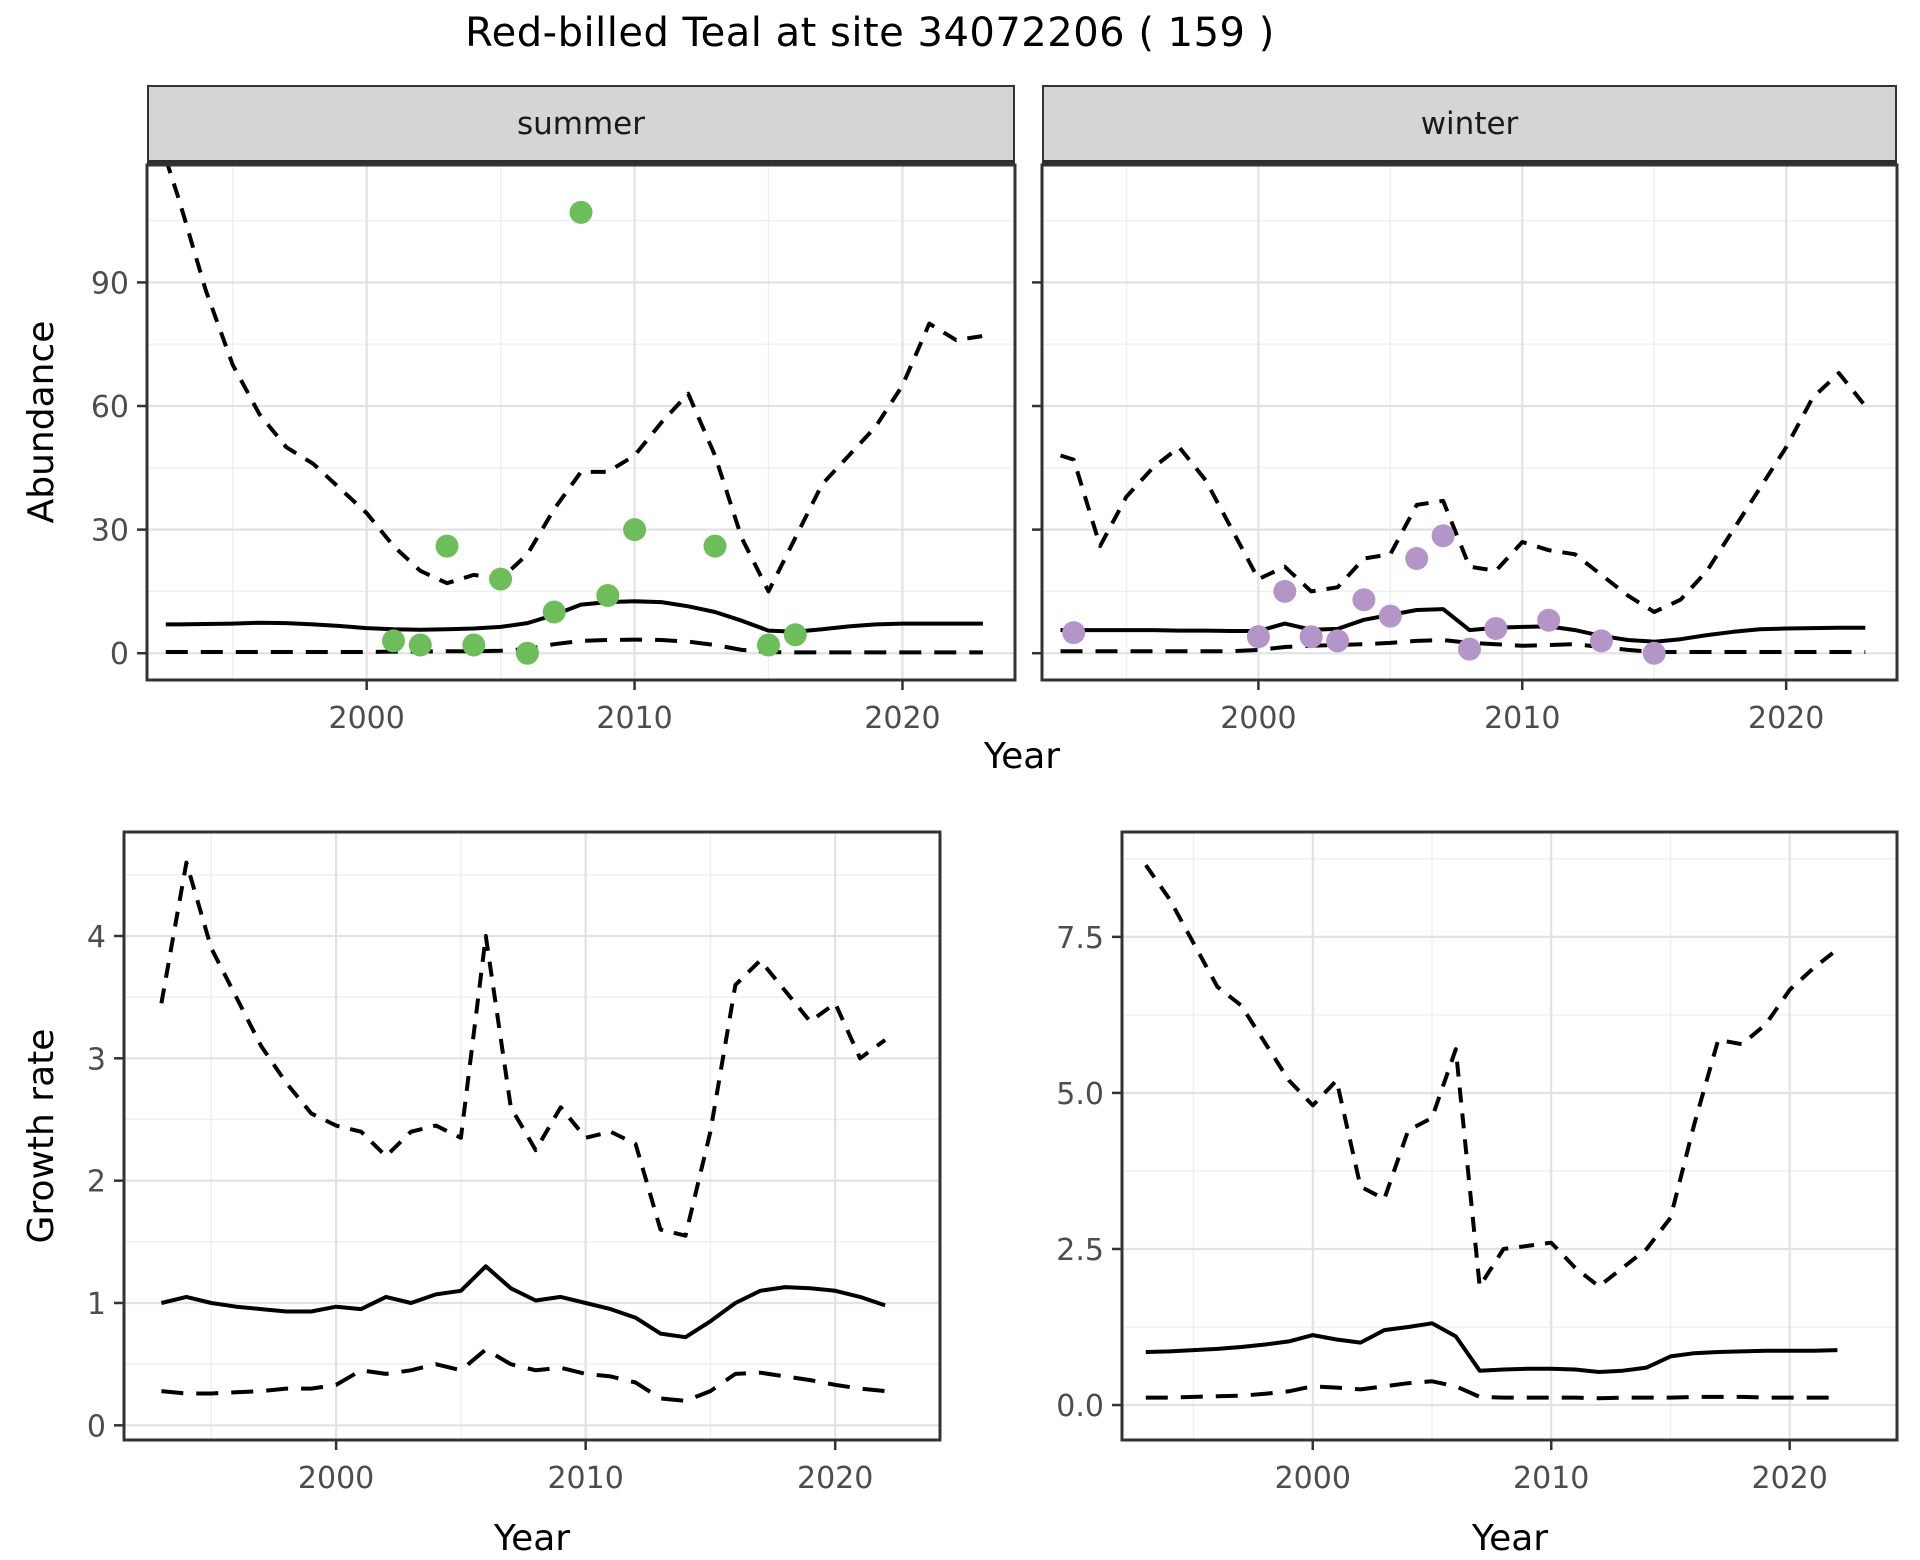 The image size is (1920, 1560). Describe the element at coordinates (110, 283) in the screenshot. I see `y-tick-label: 90` at that location.